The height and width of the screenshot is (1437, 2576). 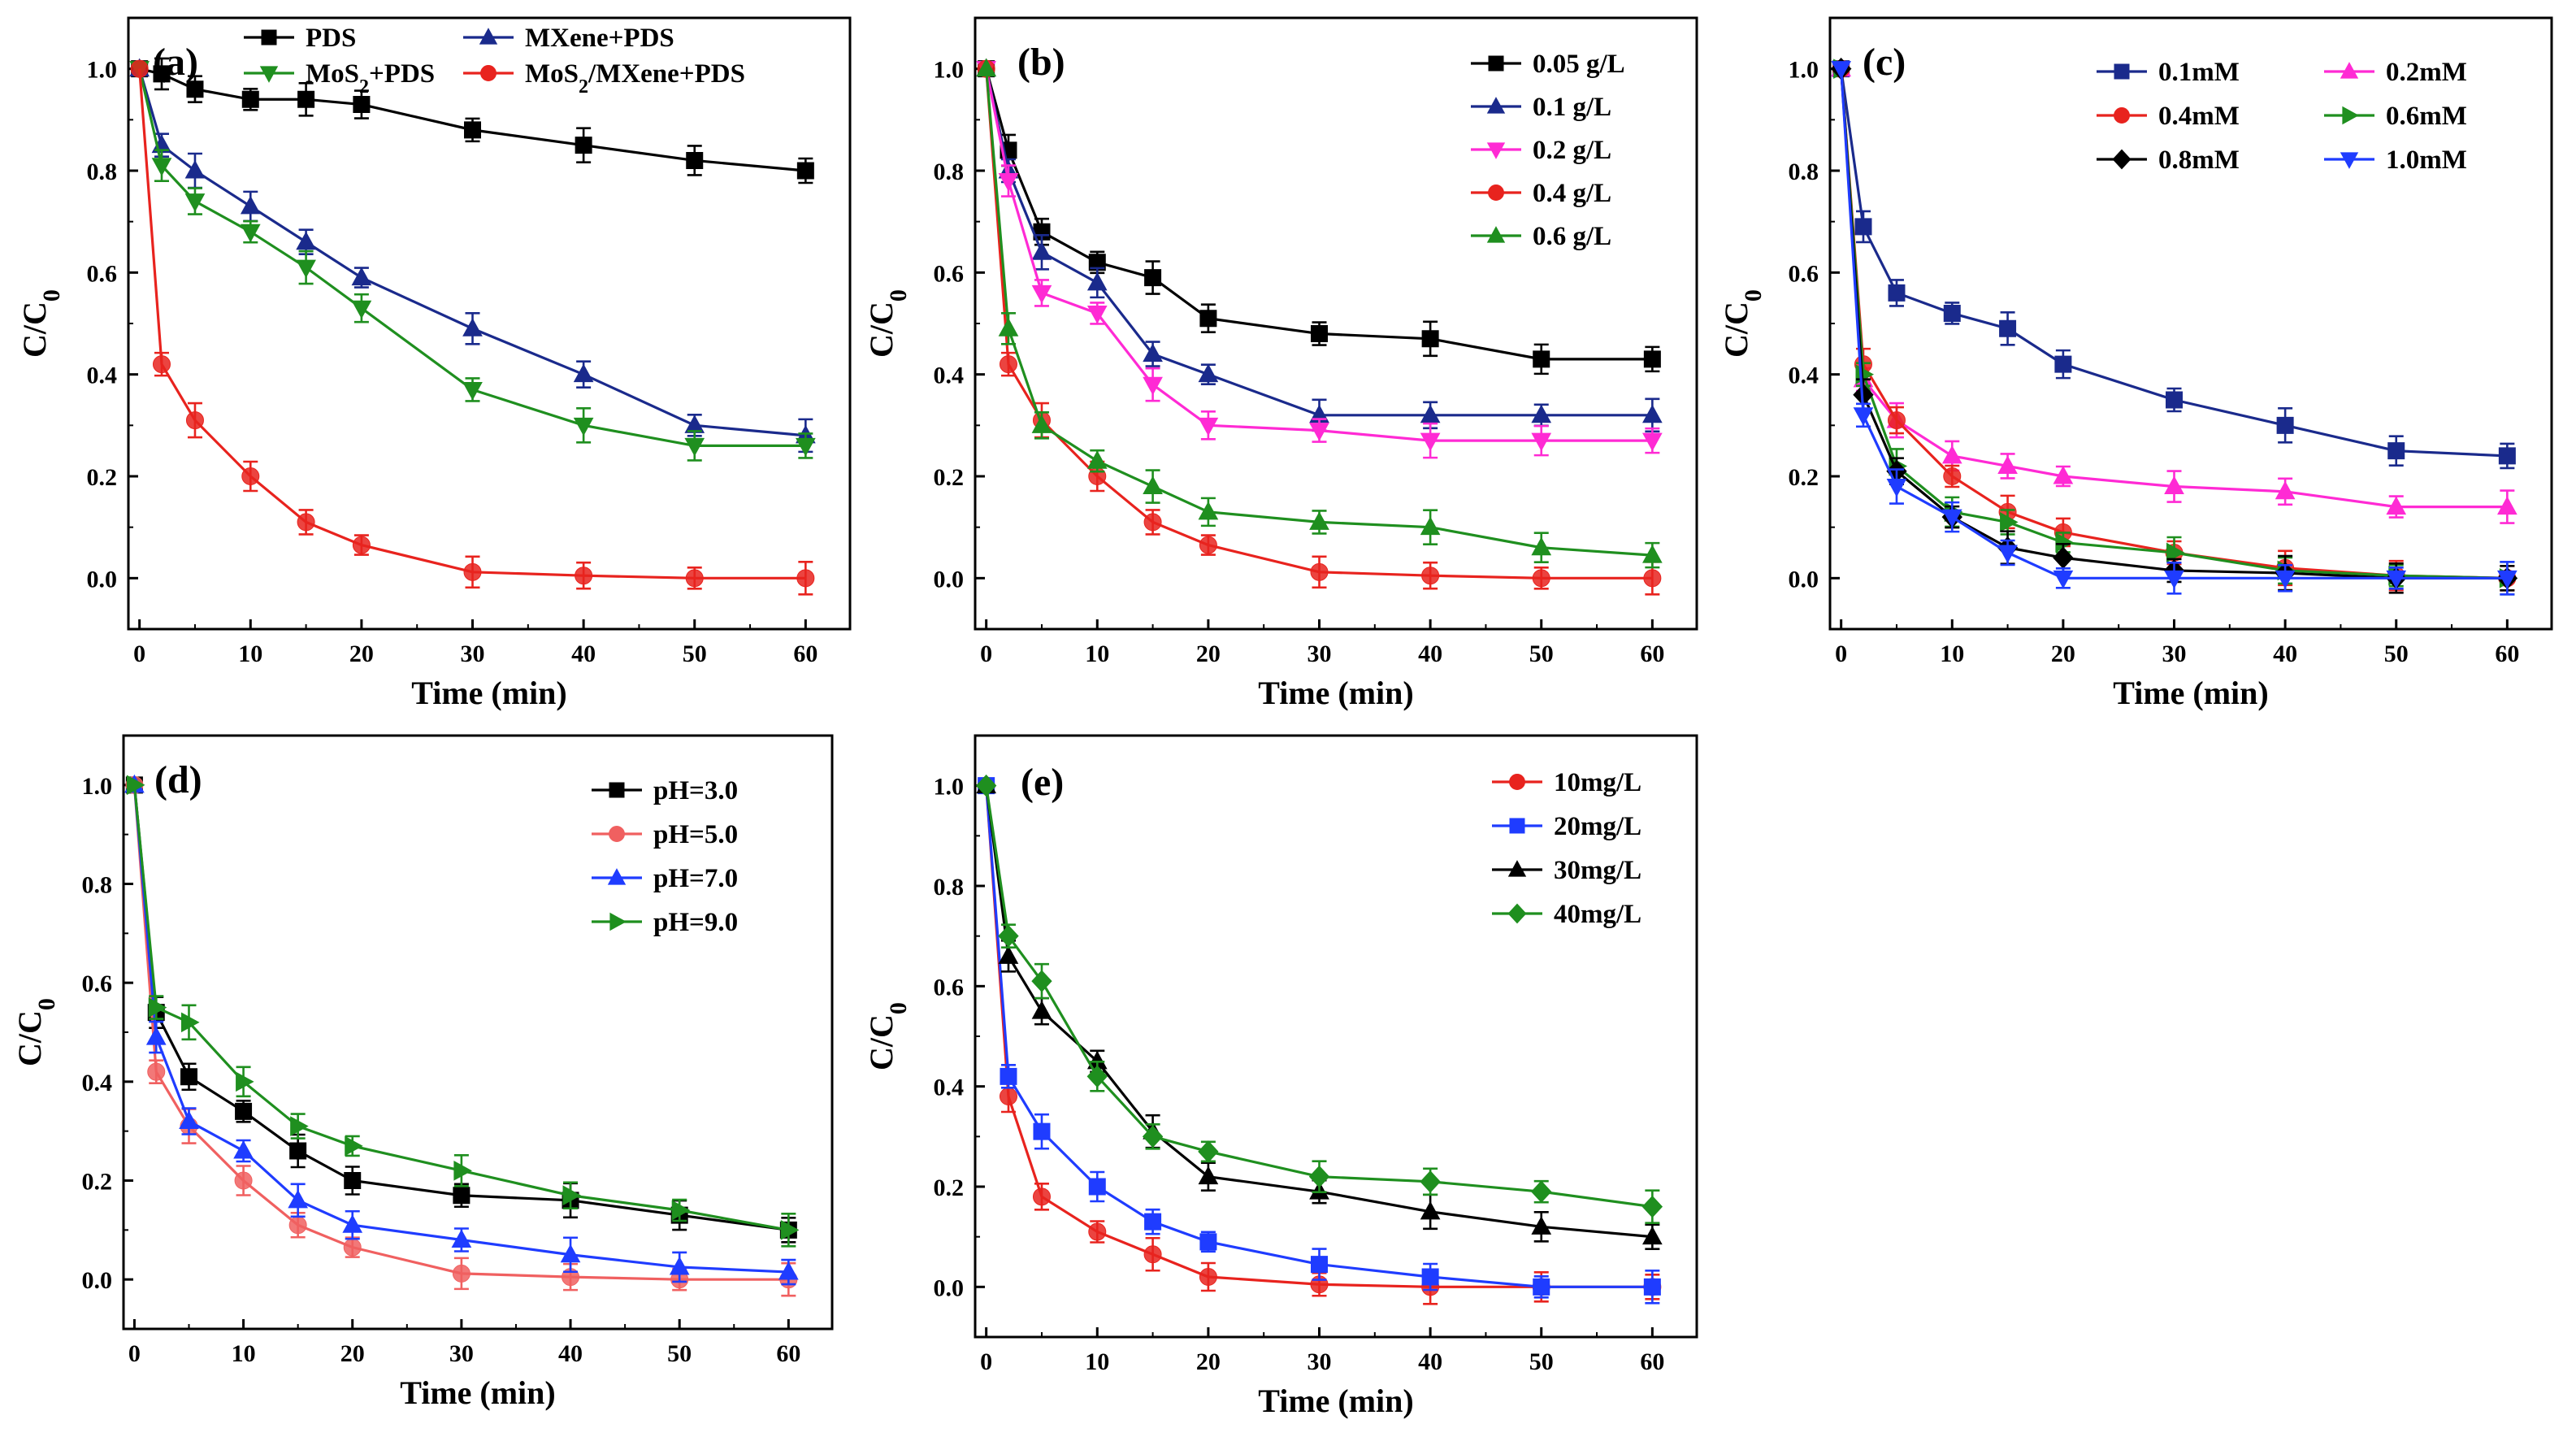 I want to click on panel-b-x-tick-label: 30, so click(x=1320, y=653).